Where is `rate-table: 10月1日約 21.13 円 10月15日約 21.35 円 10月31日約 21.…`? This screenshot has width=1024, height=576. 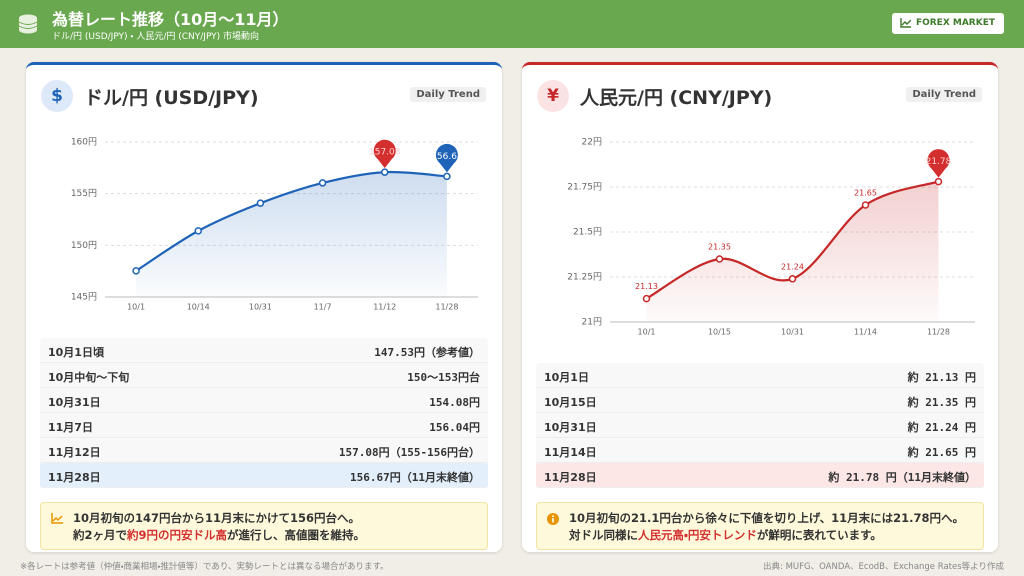 rate-table: 10月1日約 21.13 円 10月15日約 21.35 円 10月31日約 21.… is located at coordinates (760, 425).